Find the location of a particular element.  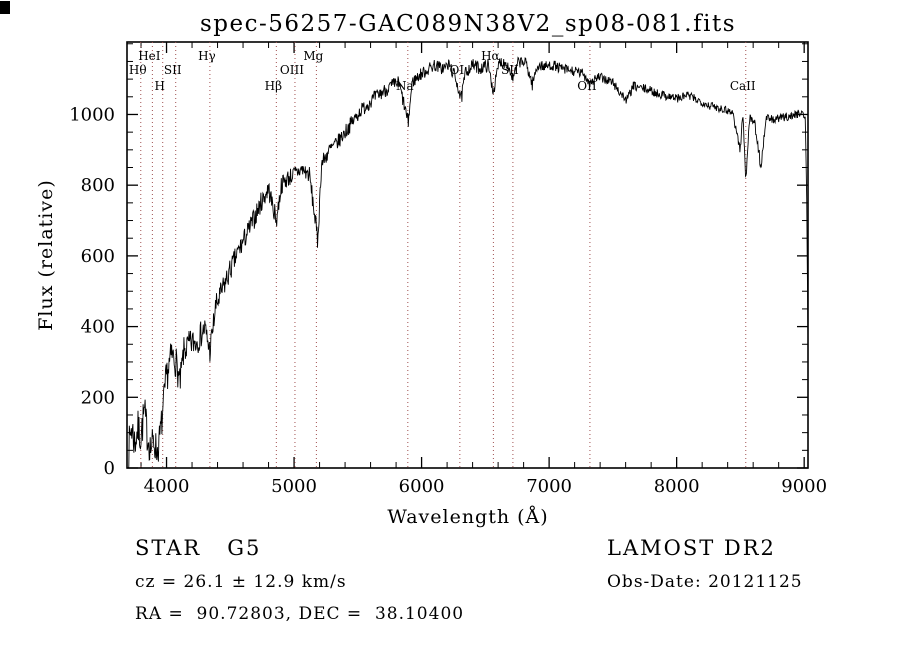

spectral-line-label: Hα is located at coordinates (490, 56).